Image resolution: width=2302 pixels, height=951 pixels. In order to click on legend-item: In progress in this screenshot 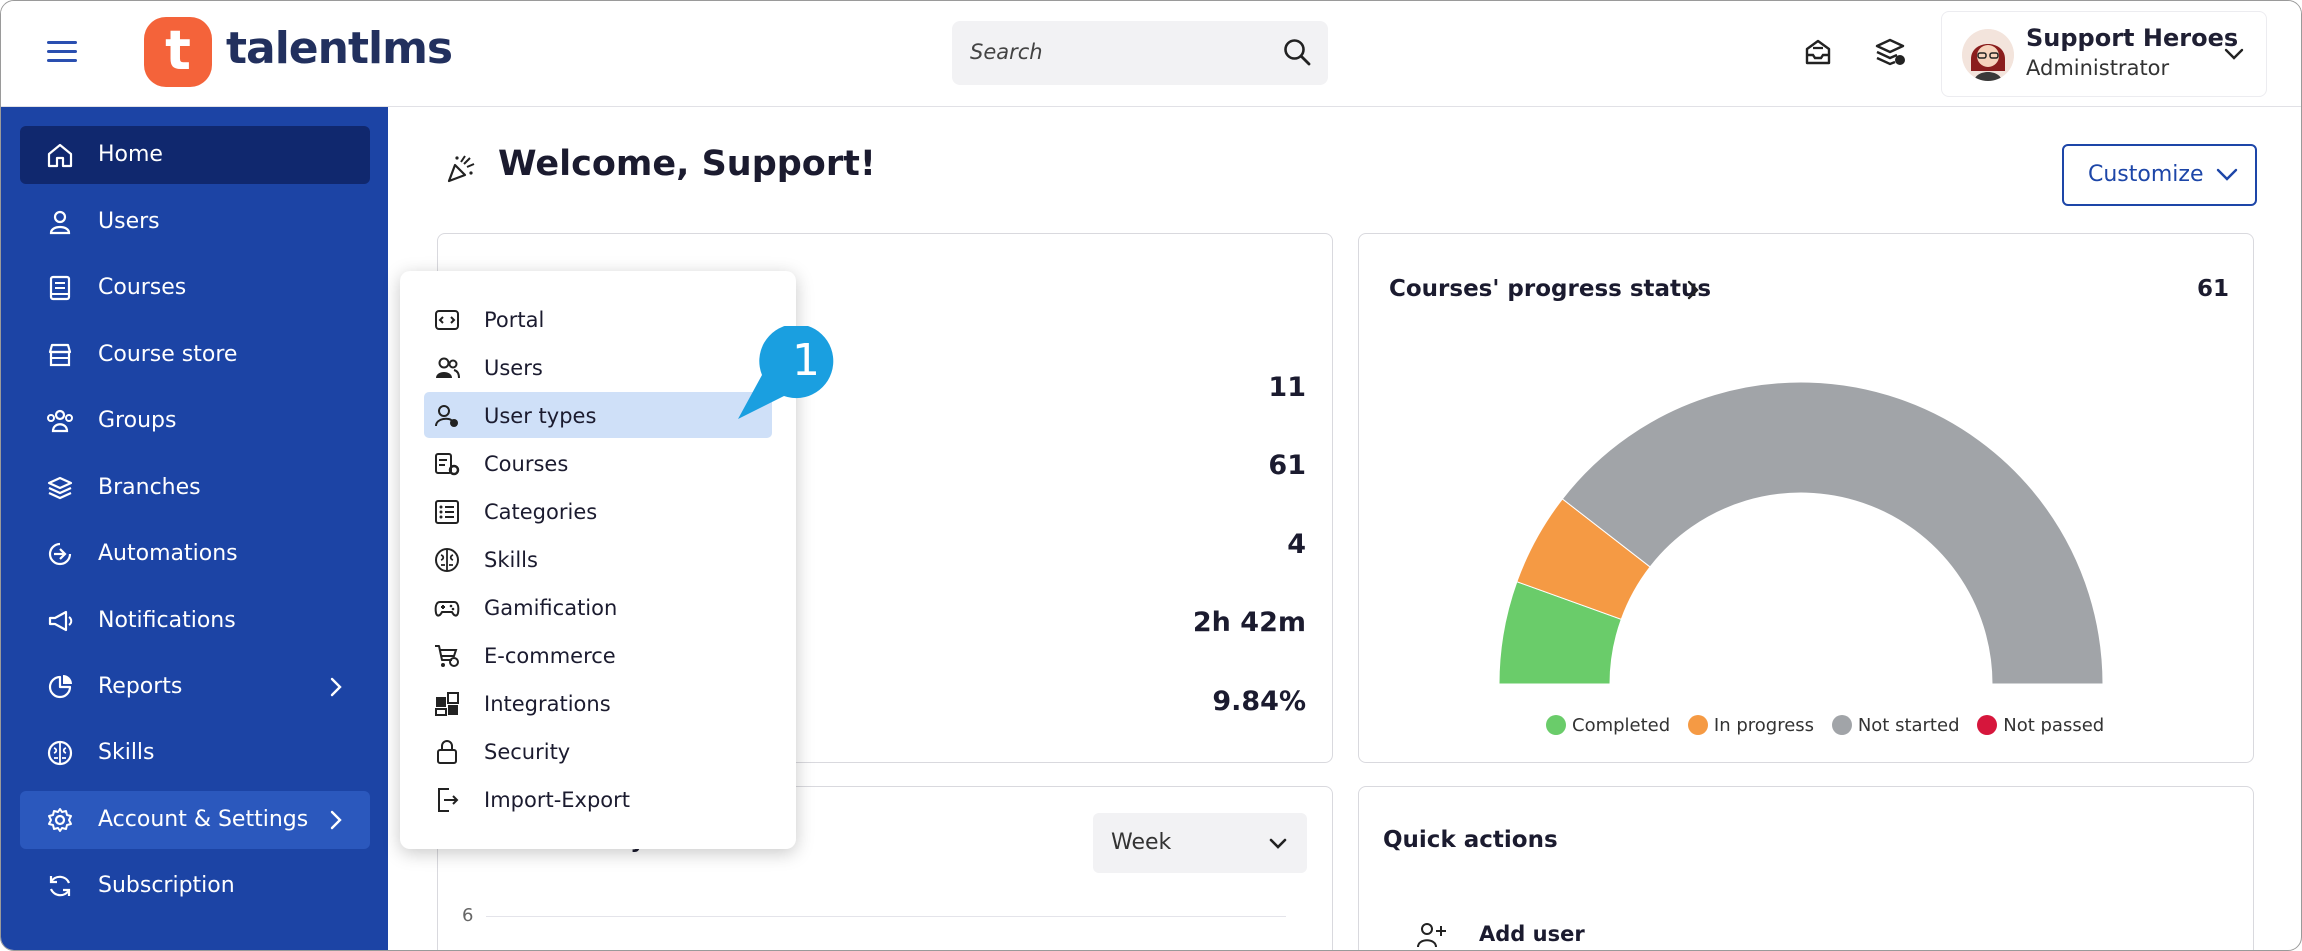, I will do `click(1751, 725)`.